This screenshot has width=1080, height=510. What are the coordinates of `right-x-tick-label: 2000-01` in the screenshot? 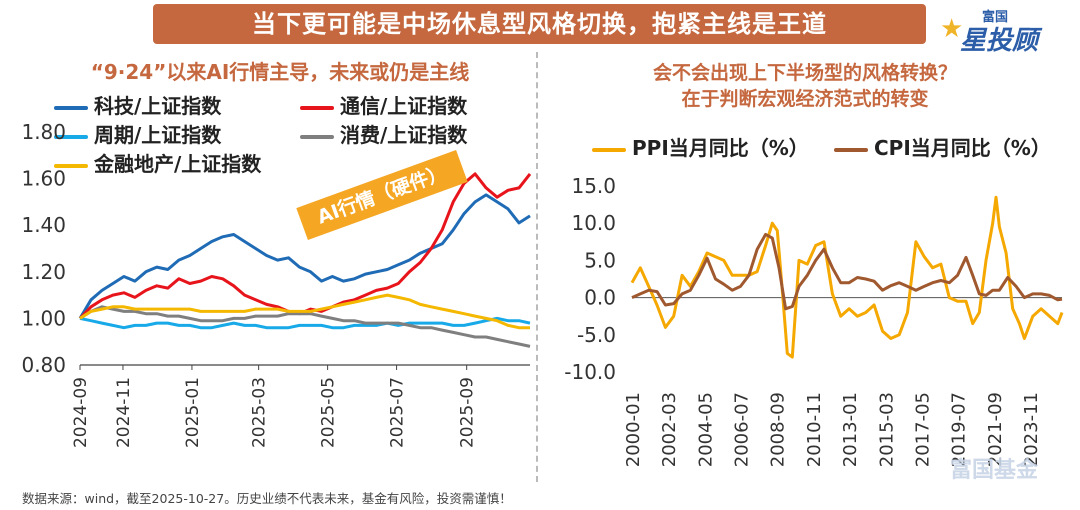 It's located at (633, 429).